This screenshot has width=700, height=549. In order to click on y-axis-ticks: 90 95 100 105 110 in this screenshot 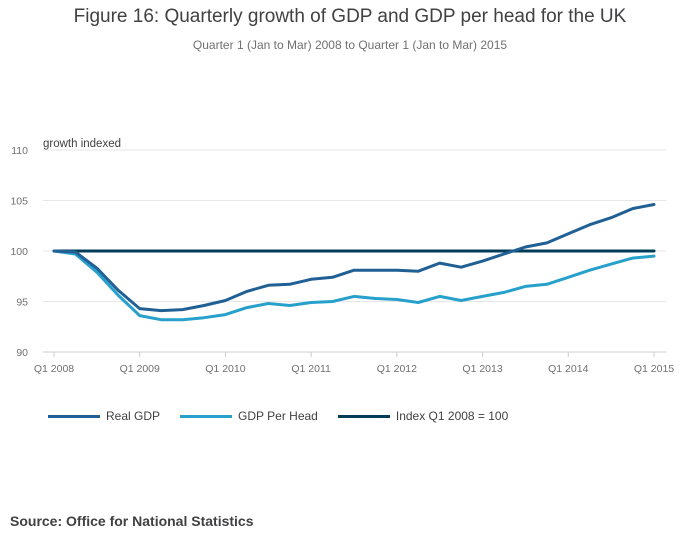, I will do `click(19, 252)`.